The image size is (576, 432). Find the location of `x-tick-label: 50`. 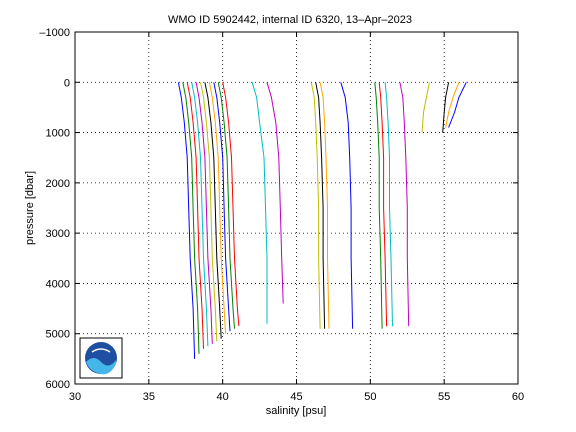

x-tick-label: 50 is located at coordinates (370, 397).